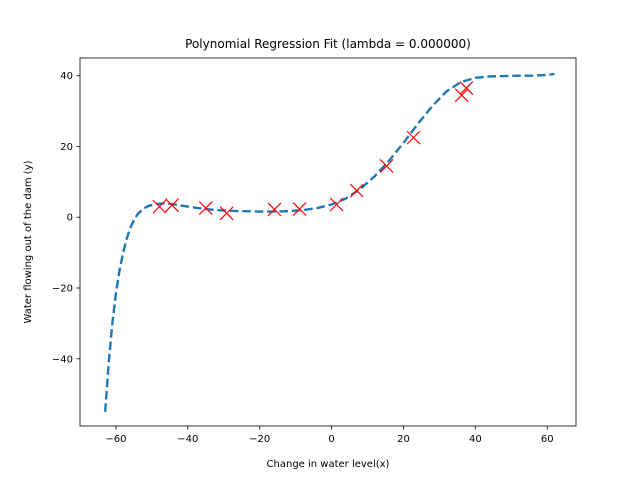  What do you see at coordinates (547, 439) in the screenshot?
I see `x-tick-label: 60` at bounding box center [547, 439].